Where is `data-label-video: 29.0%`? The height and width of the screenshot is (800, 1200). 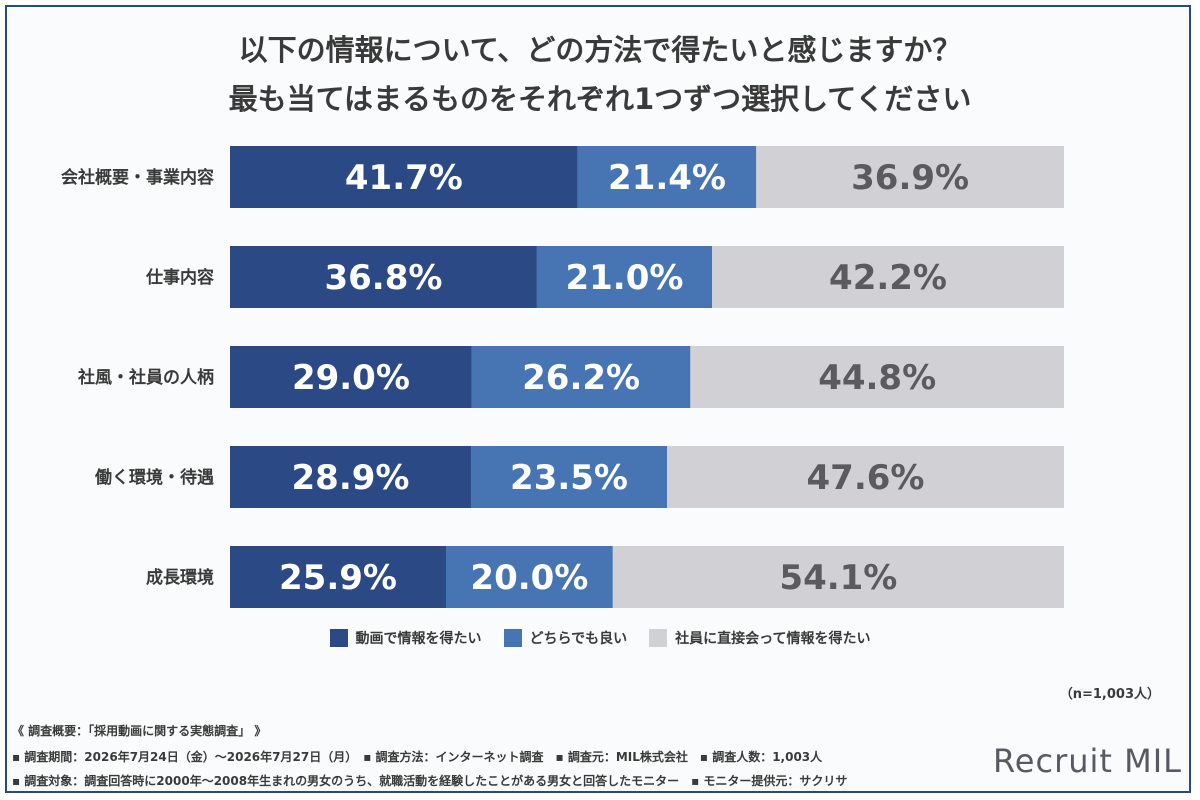
data-label-video: 29.0% is located at coordinates (351, 378).